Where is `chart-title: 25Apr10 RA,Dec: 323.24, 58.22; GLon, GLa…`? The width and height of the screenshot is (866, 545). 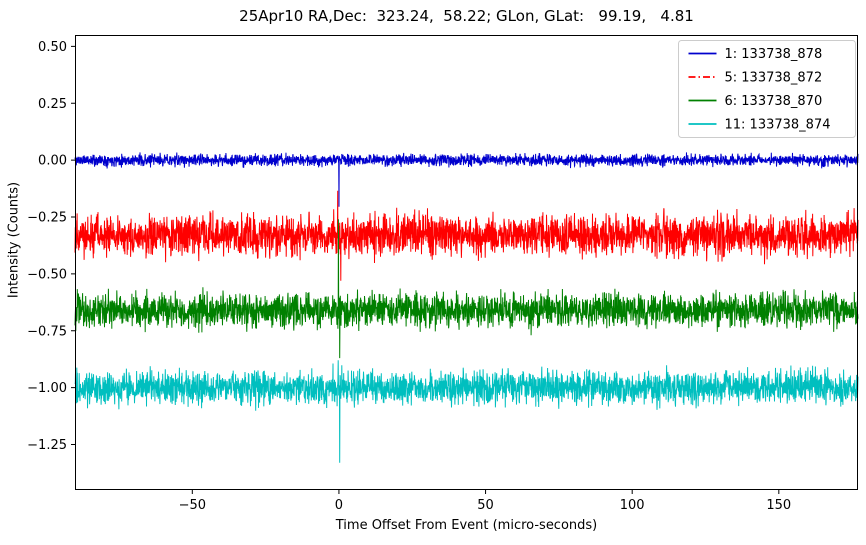
chart-title: 25Apr10 RA,Dec: 323.24, 58.22; GLon, GLa… is located at coordinates (466, 16).